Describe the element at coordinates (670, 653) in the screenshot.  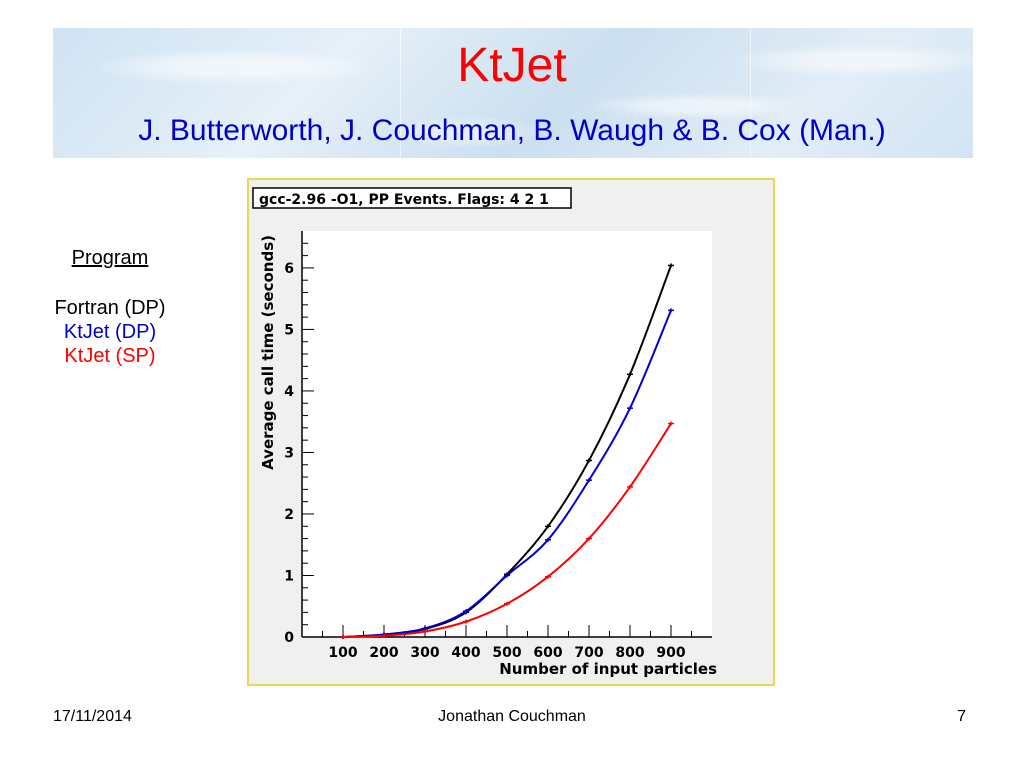
I see `x-tick-label: 900` at that location.